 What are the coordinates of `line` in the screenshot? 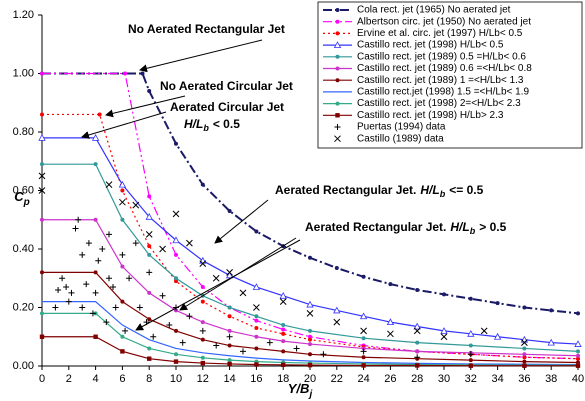 It's located at (310, 333).